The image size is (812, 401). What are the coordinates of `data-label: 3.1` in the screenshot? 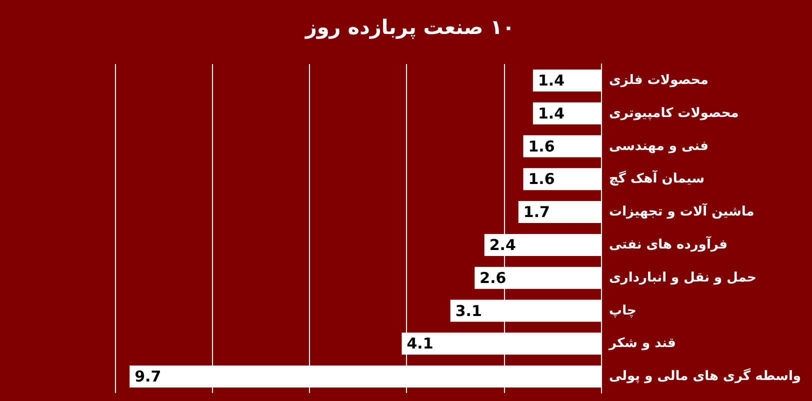 It's located at (468, 311).